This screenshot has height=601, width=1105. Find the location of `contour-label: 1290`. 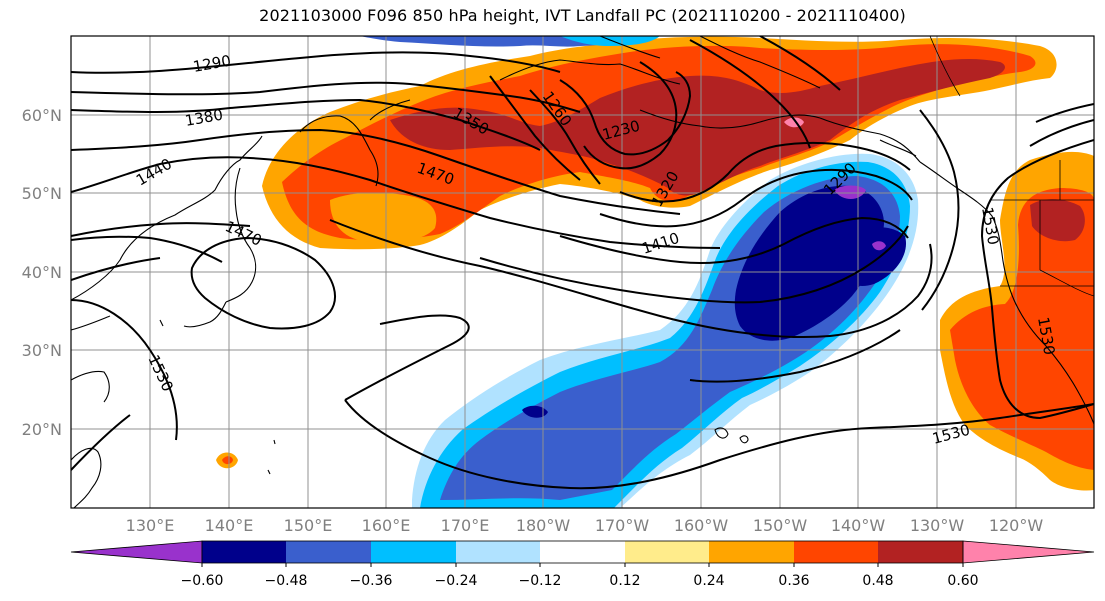

contour-label: 1290 is located at coordinates (212, 64).